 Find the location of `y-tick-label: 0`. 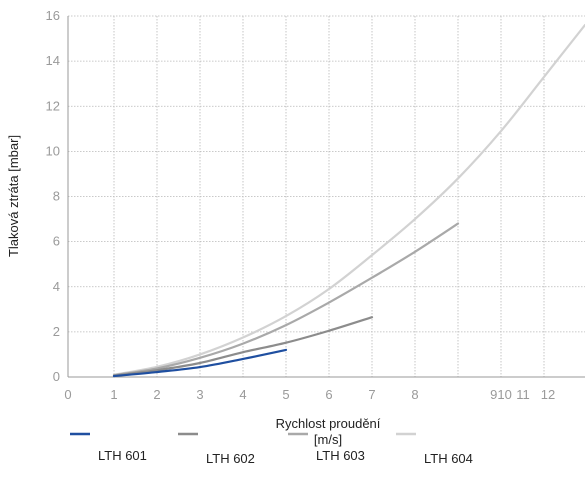

y-tick-label: 0 is located at coordinates (56, 376).